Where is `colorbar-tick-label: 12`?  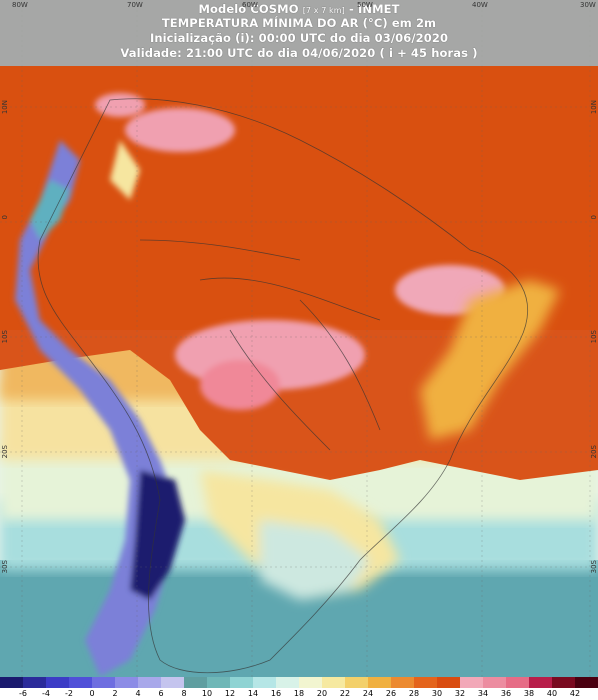 colorbar-tick-label: 12 is located at coordinates (230, 693).